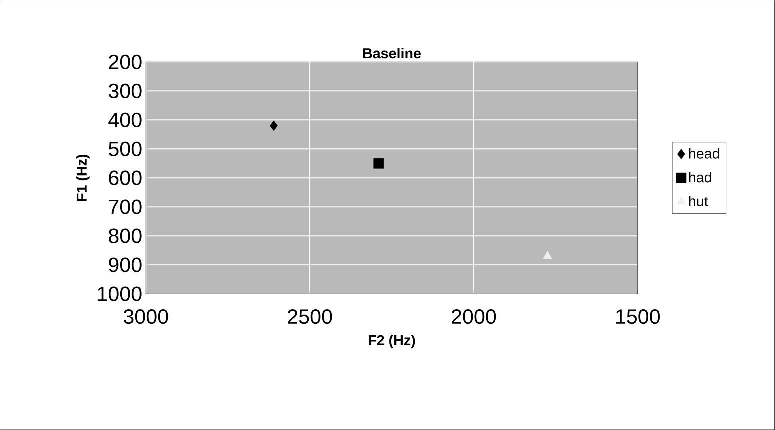 This screenshot has width=775, height=430. I want to click on chart-title: Baseline, so click(392, 53).